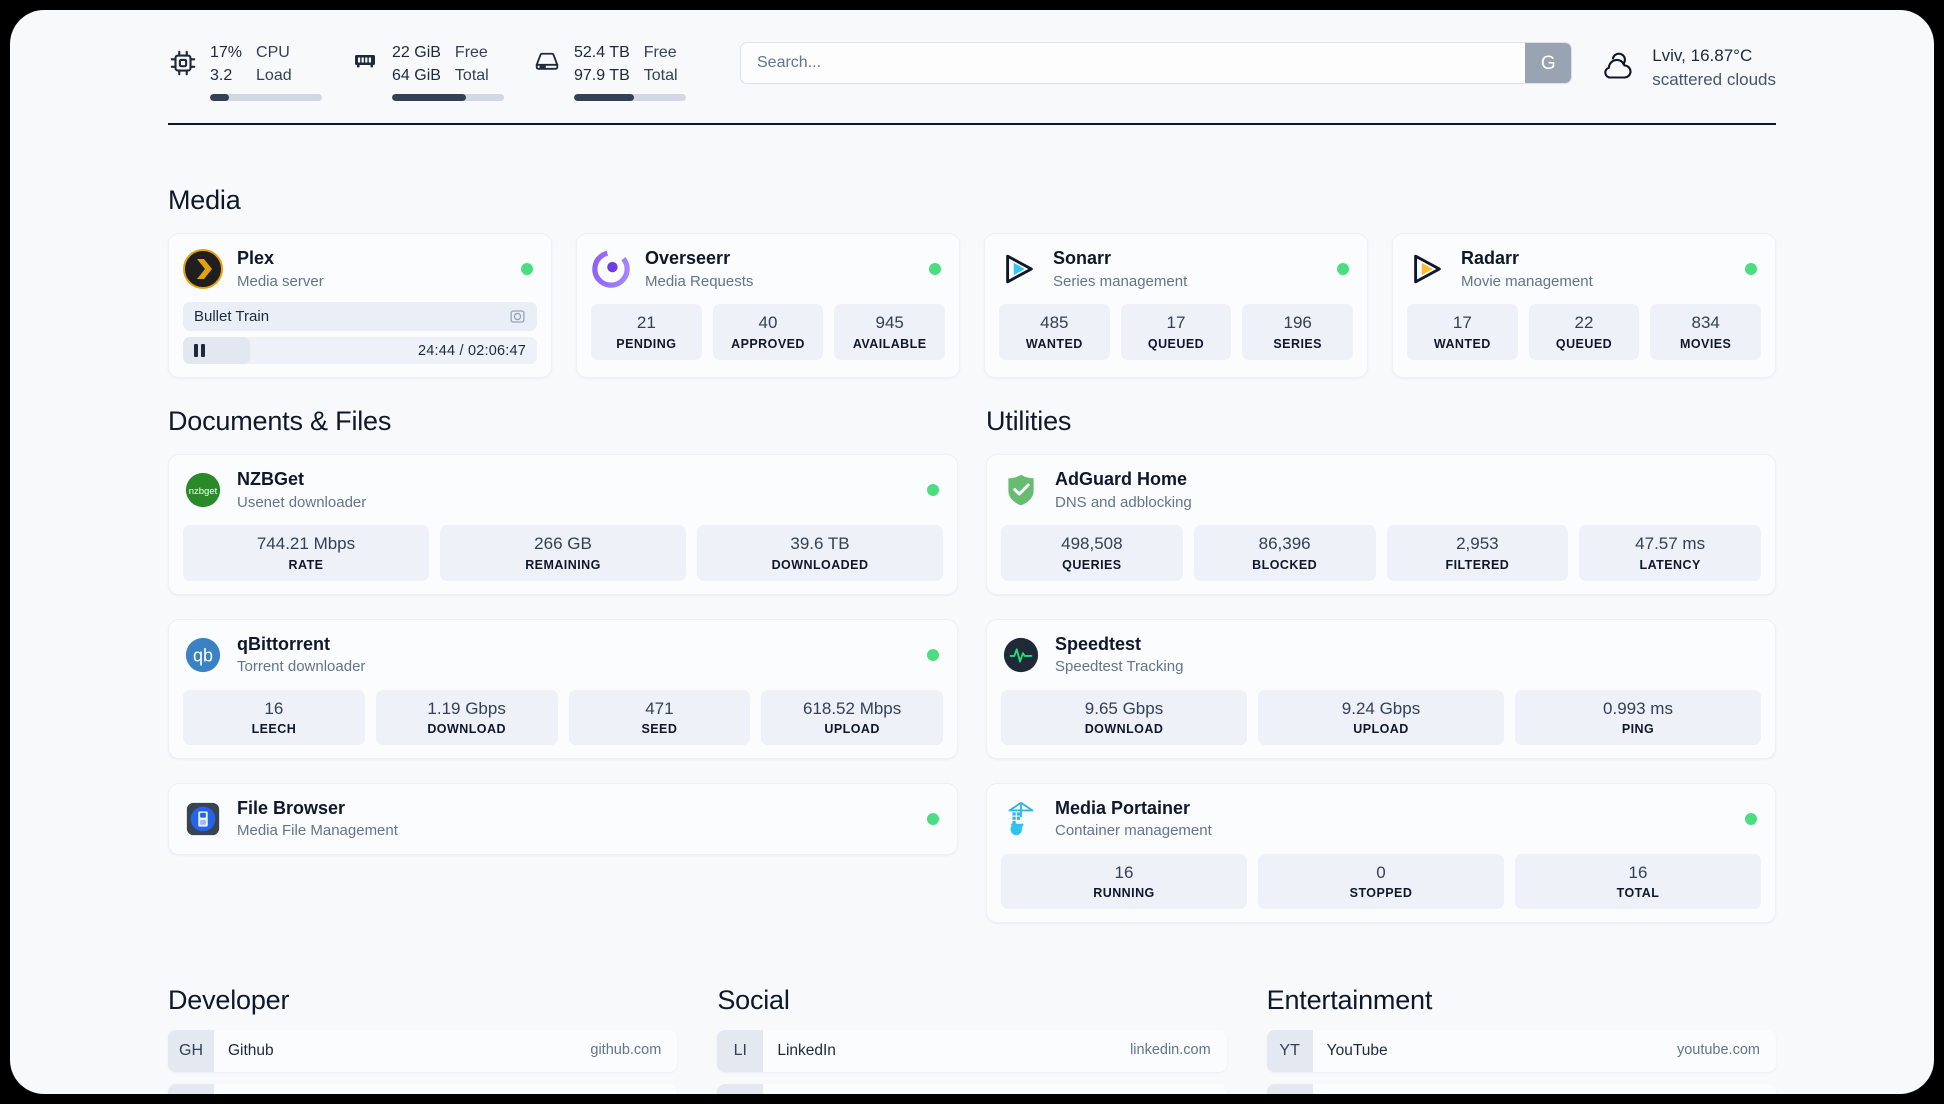 This screenshot has height=1104, width=1944. I want to click on stat-item: 17 QUEUED, so click(1176, 332).